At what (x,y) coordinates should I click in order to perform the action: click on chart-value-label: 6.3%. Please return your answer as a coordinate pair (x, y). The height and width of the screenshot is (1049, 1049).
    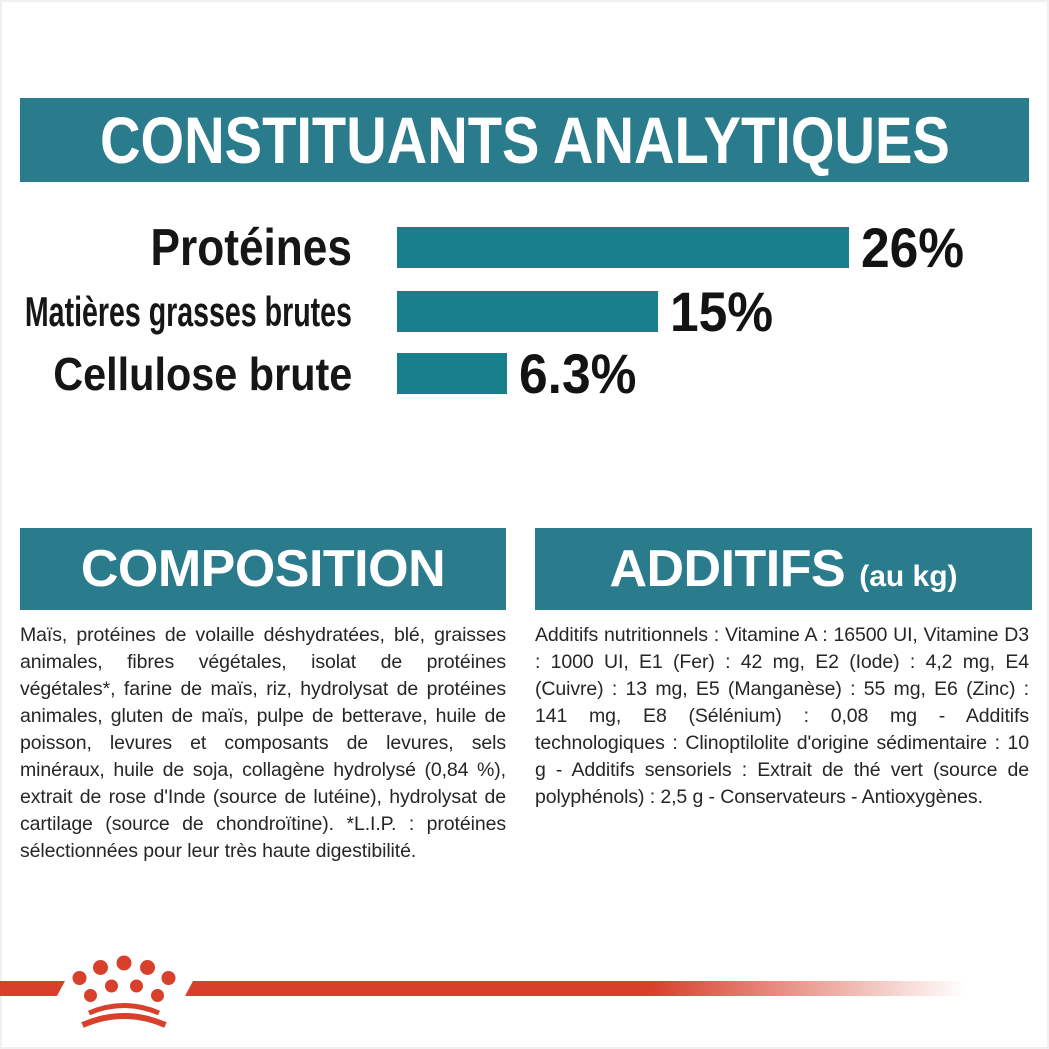
    Looking at the image, I should click on (578, 373).